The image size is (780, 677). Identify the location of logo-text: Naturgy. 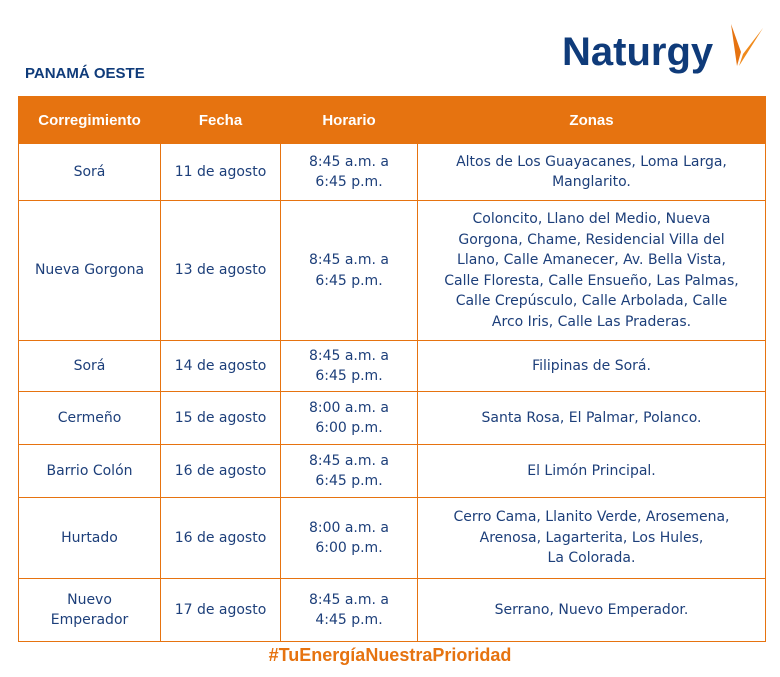
(638, 52).